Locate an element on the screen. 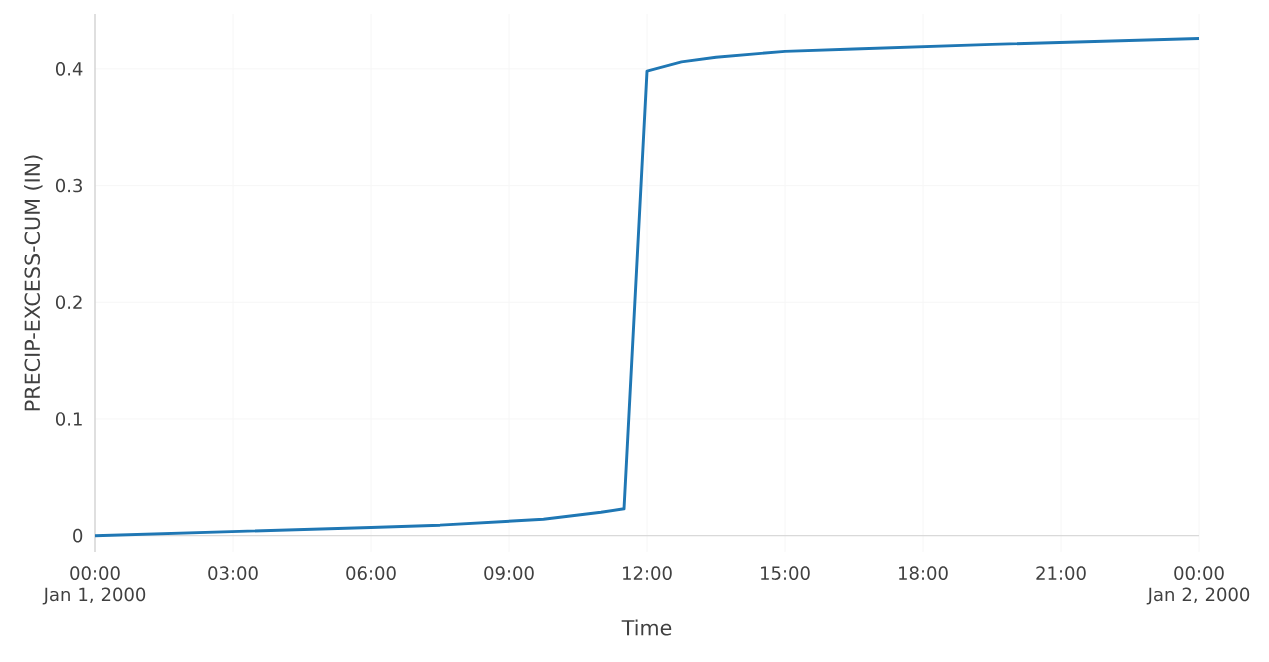 This screenshot has height=662, width=1269. x-tick-label: 12:00 is located at coordinates (647, 573).